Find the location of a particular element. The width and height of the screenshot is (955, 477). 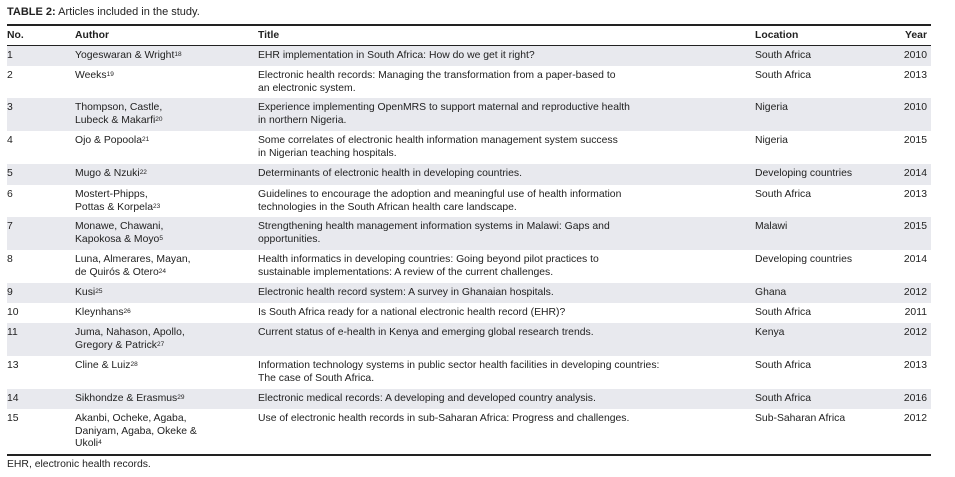

header-title: Title is located at coordinates (269, 35).